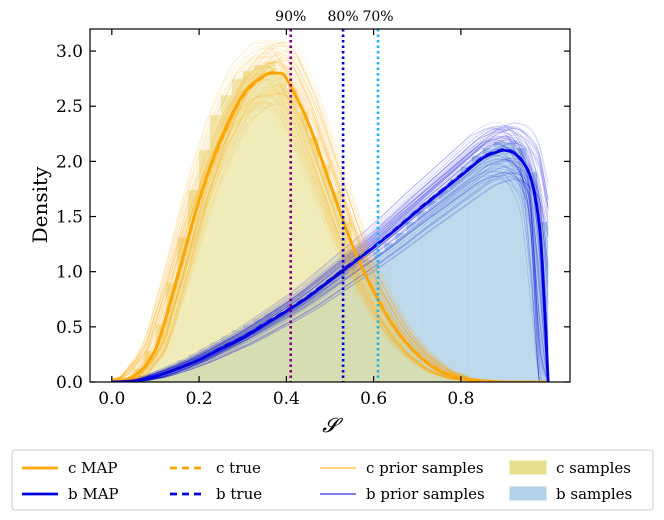 The height and width of the screenshot is (520, 664). I want to click on legend-entry: c MAP, so click(69, 468).